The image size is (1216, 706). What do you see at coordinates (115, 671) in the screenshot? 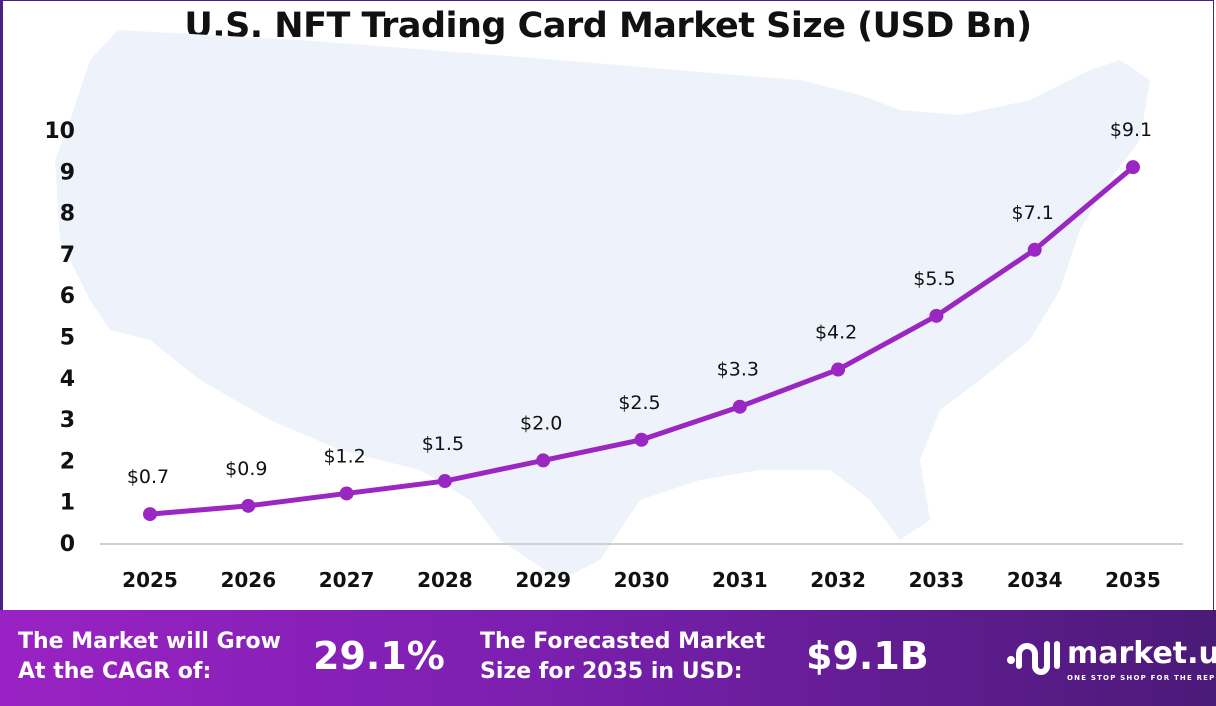
I see `cagr-label-line2: At the CAGR of:` at bounding box center [115, 671].